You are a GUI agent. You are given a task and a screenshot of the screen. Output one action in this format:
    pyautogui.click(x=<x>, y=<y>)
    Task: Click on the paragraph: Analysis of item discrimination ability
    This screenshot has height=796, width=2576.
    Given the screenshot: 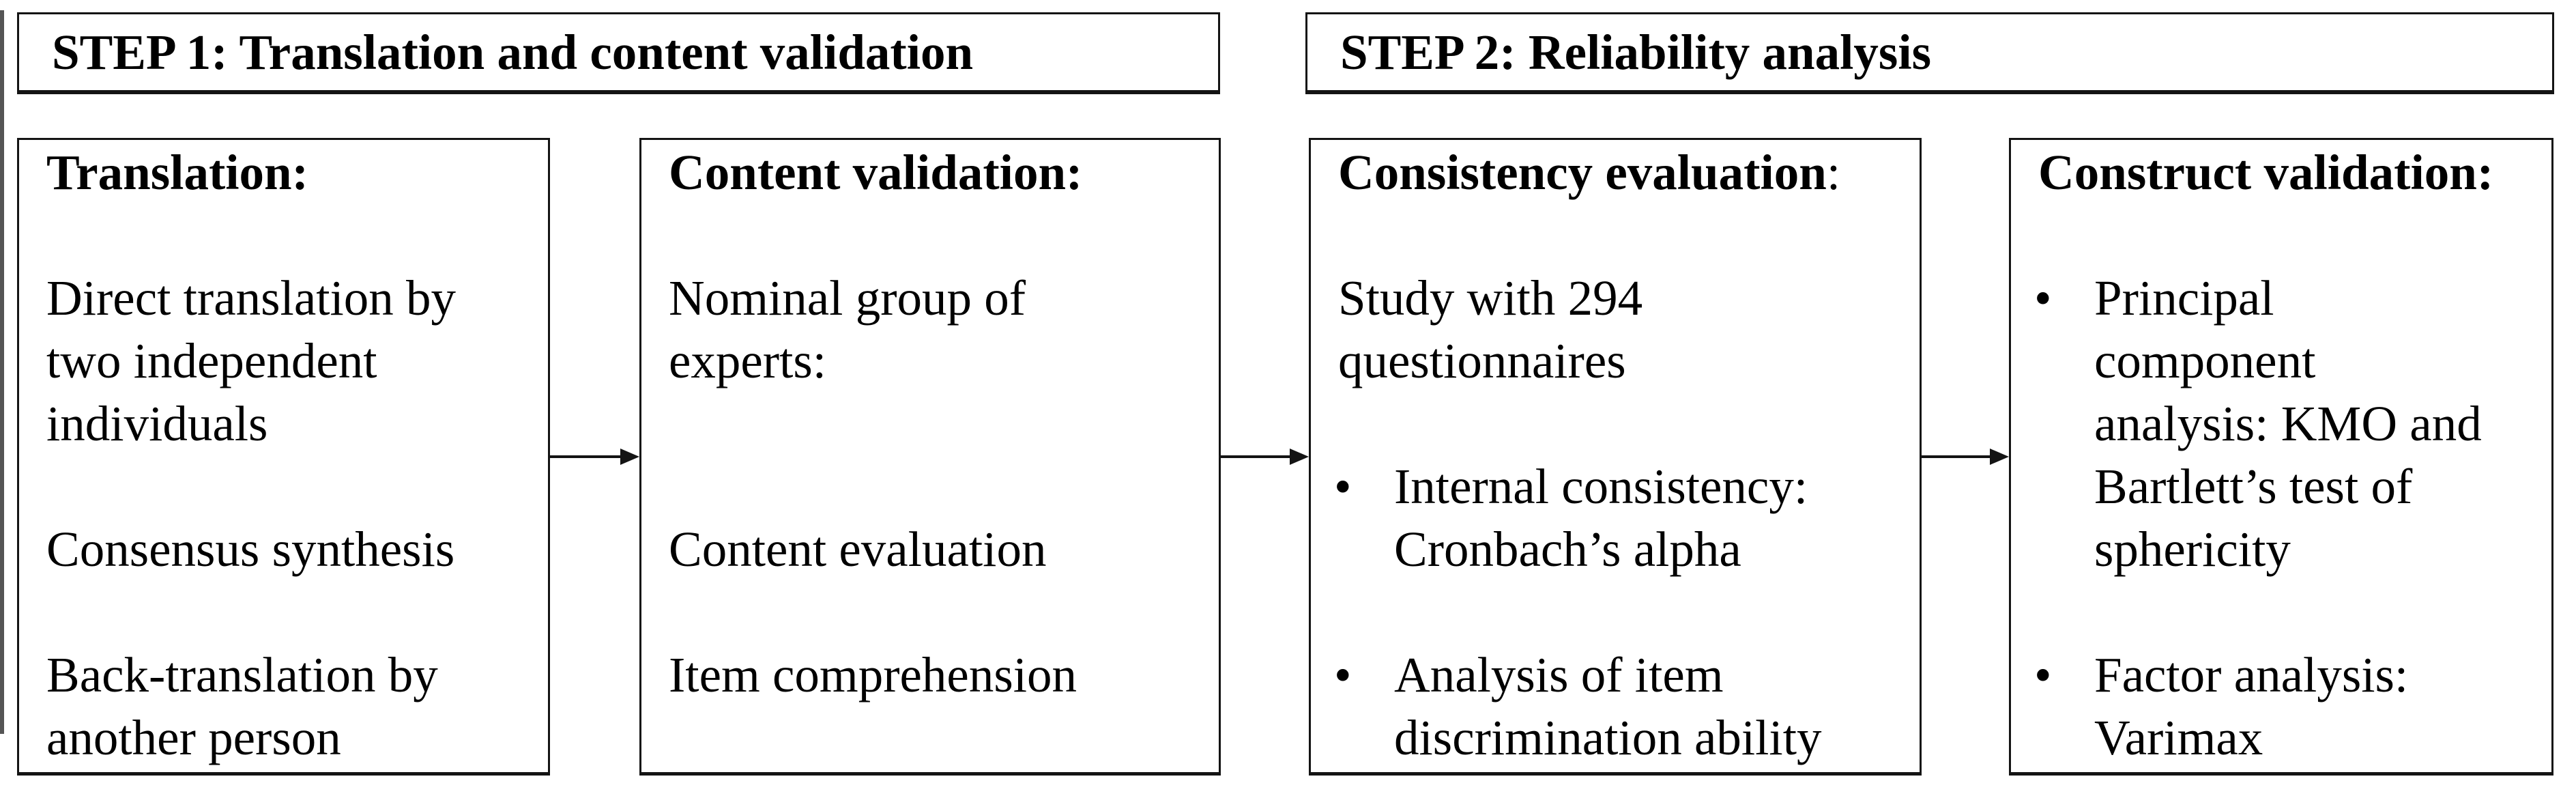 What is the action you would take?
    pyautogui.click(x=1608, y=706)
    